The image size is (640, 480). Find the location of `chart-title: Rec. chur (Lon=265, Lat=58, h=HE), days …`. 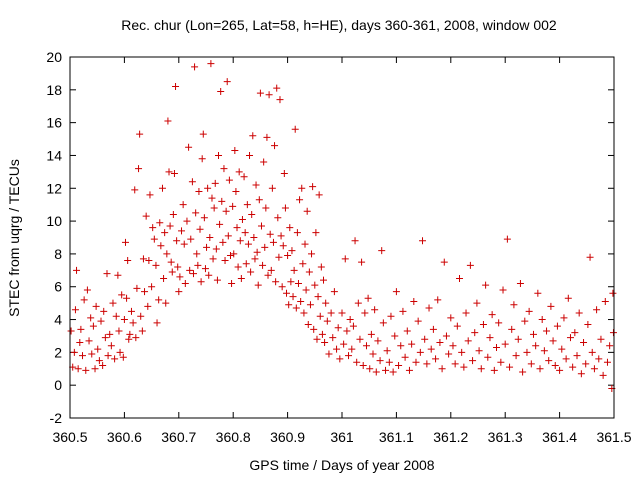

chart-title: Rec. chur (Lon=265, Lat=58, h=HE), days … is located at coordinates (339, 25).